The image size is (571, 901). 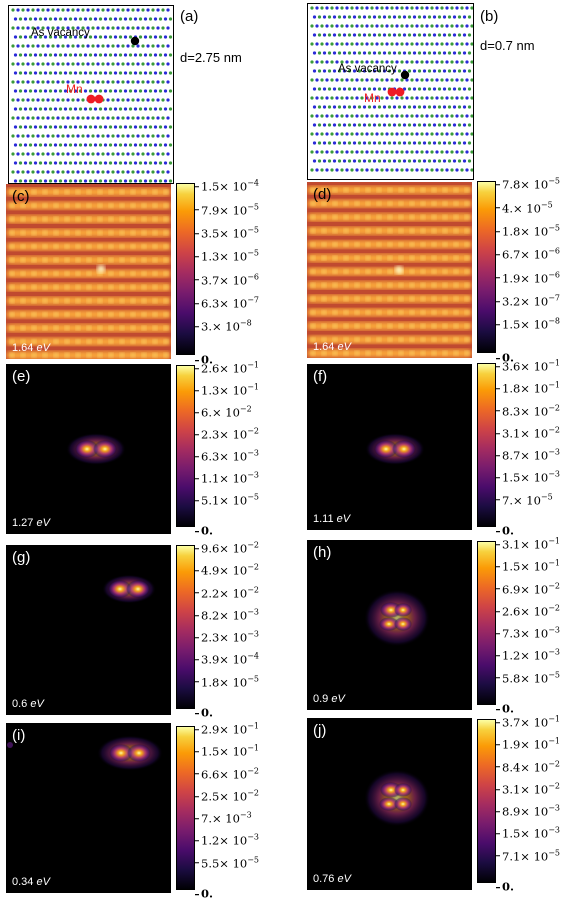 What do you see at coordinates (528, 811) in the screenshot?
I see `colorbar-tick-label: 8.9× 10−3` at bounding box center [528, 811].